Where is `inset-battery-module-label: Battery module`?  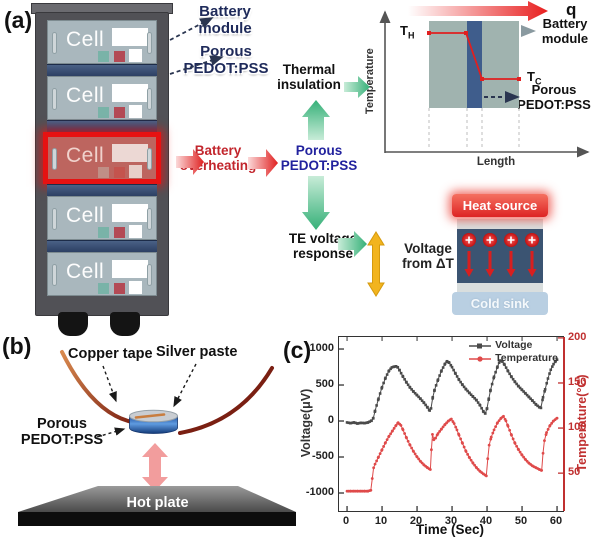
inset-battery-module-label: Battery module is located at coordinates (565, 31).